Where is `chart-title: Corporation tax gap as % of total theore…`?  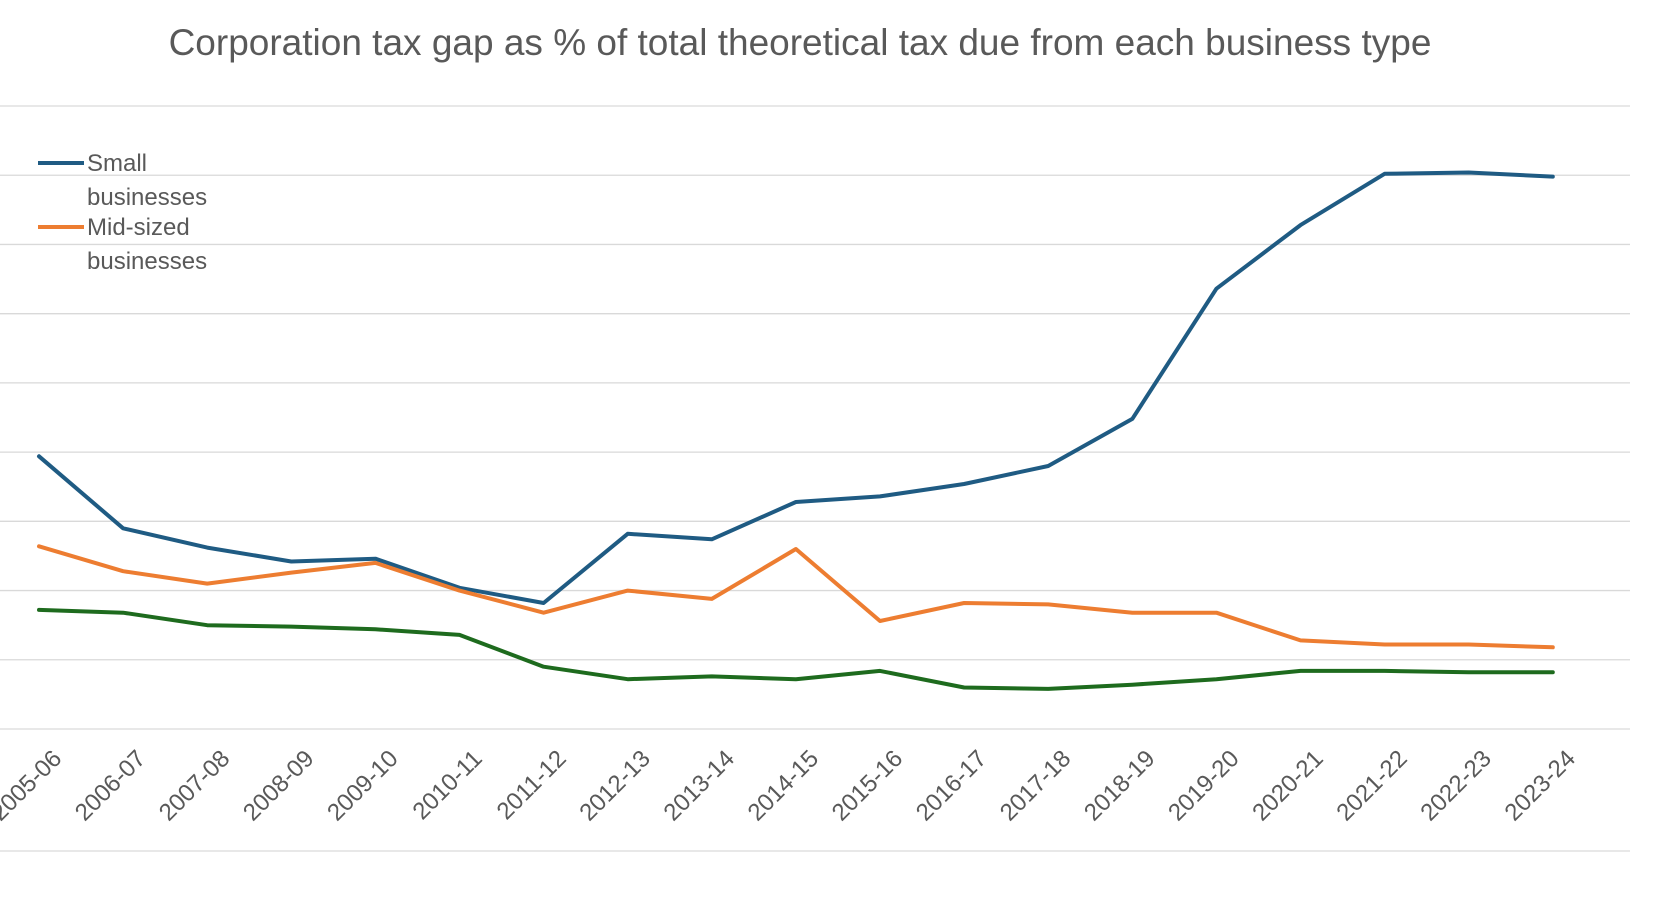 chart-title: Corporation tax gap as % of total theore… is located at coordinates (800, 42).